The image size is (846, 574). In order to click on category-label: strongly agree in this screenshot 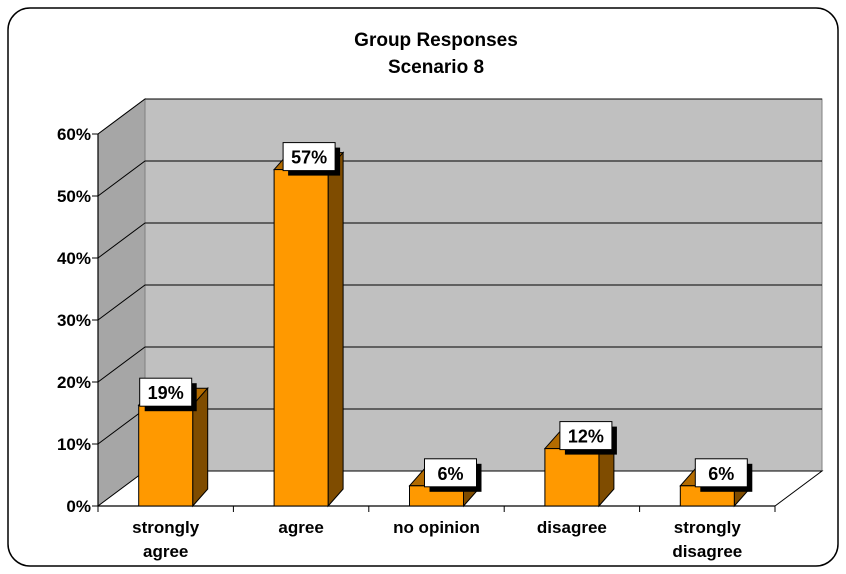, I will do `click(166, 539)`.